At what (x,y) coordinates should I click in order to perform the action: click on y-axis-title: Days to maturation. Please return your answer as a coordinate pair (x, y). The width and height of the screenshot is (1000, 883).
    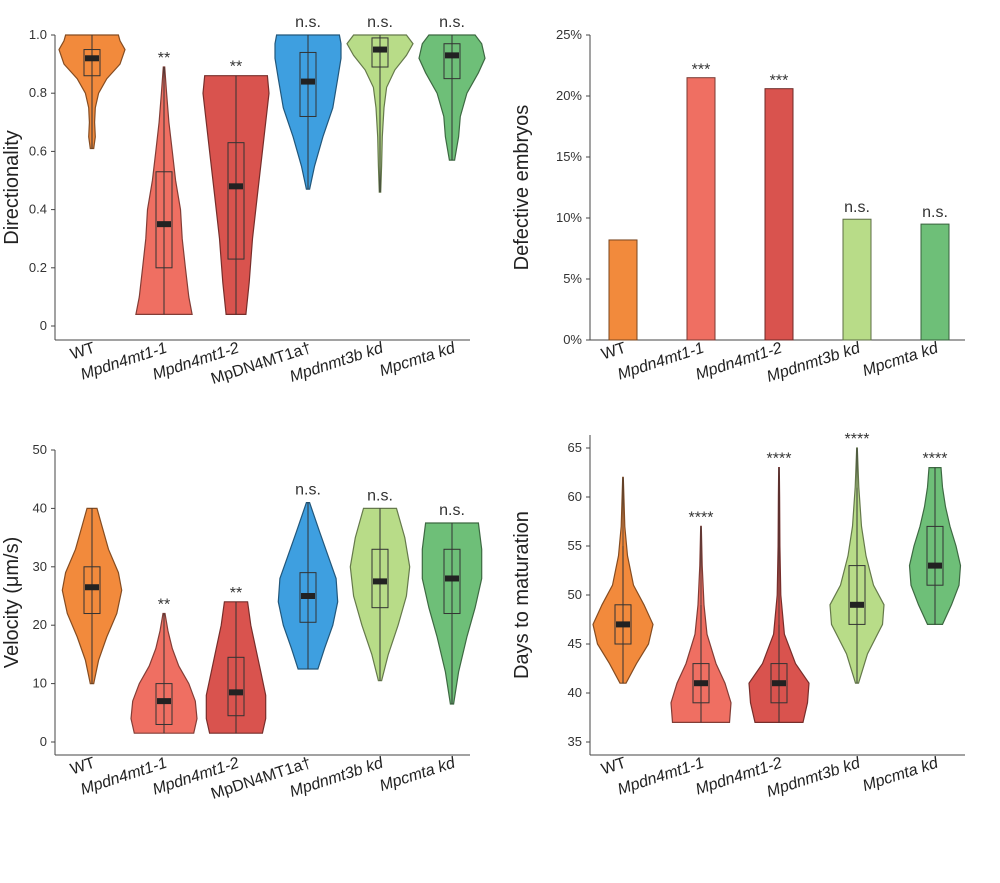
    Looking at the image, I should click on (522, 595).